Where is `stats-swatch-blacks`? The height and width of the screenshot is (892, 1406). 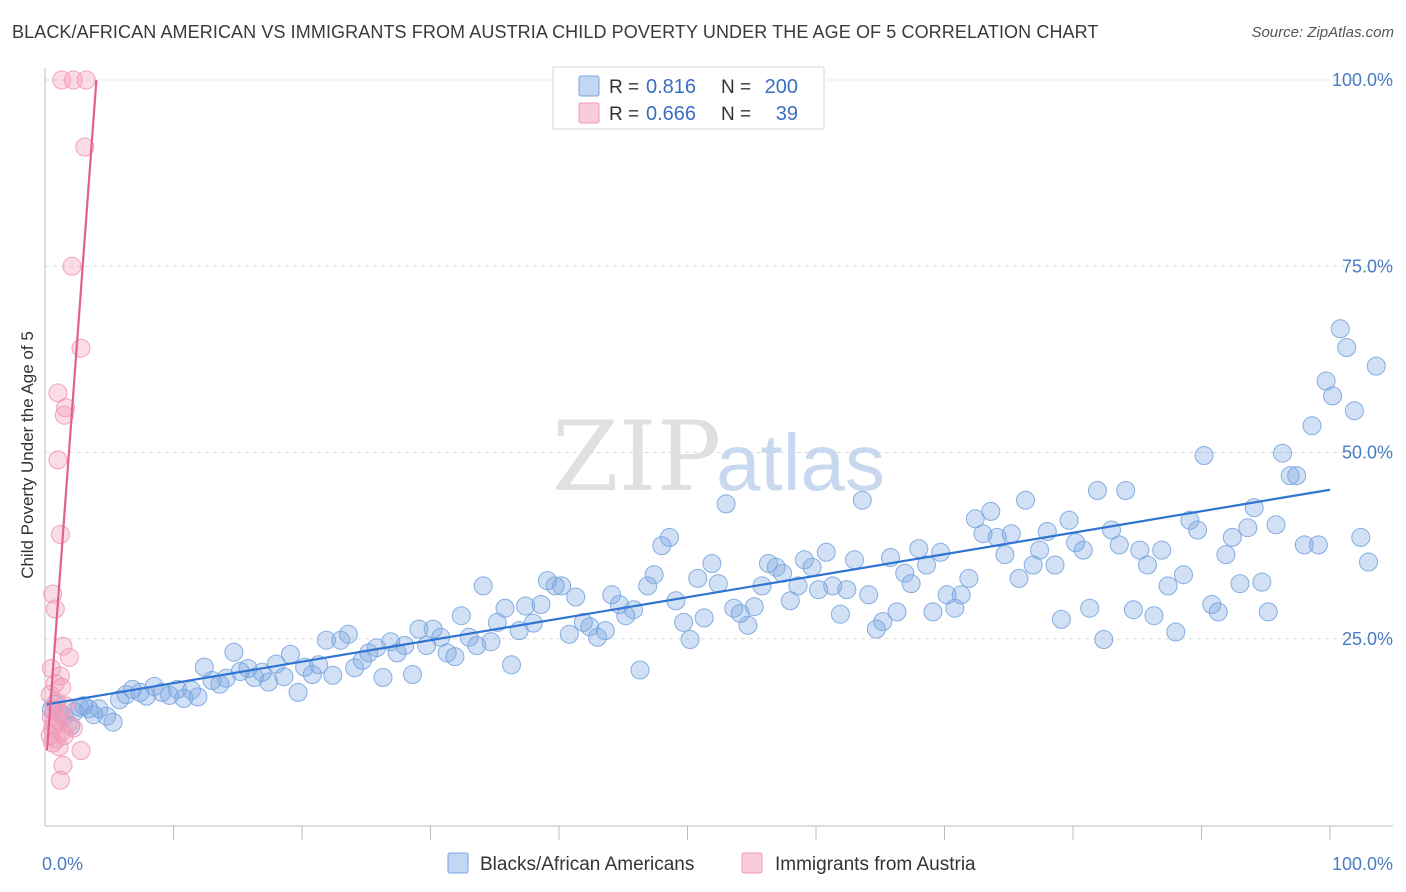
stats-swatch-blacks is located at coordinates (589, 86).